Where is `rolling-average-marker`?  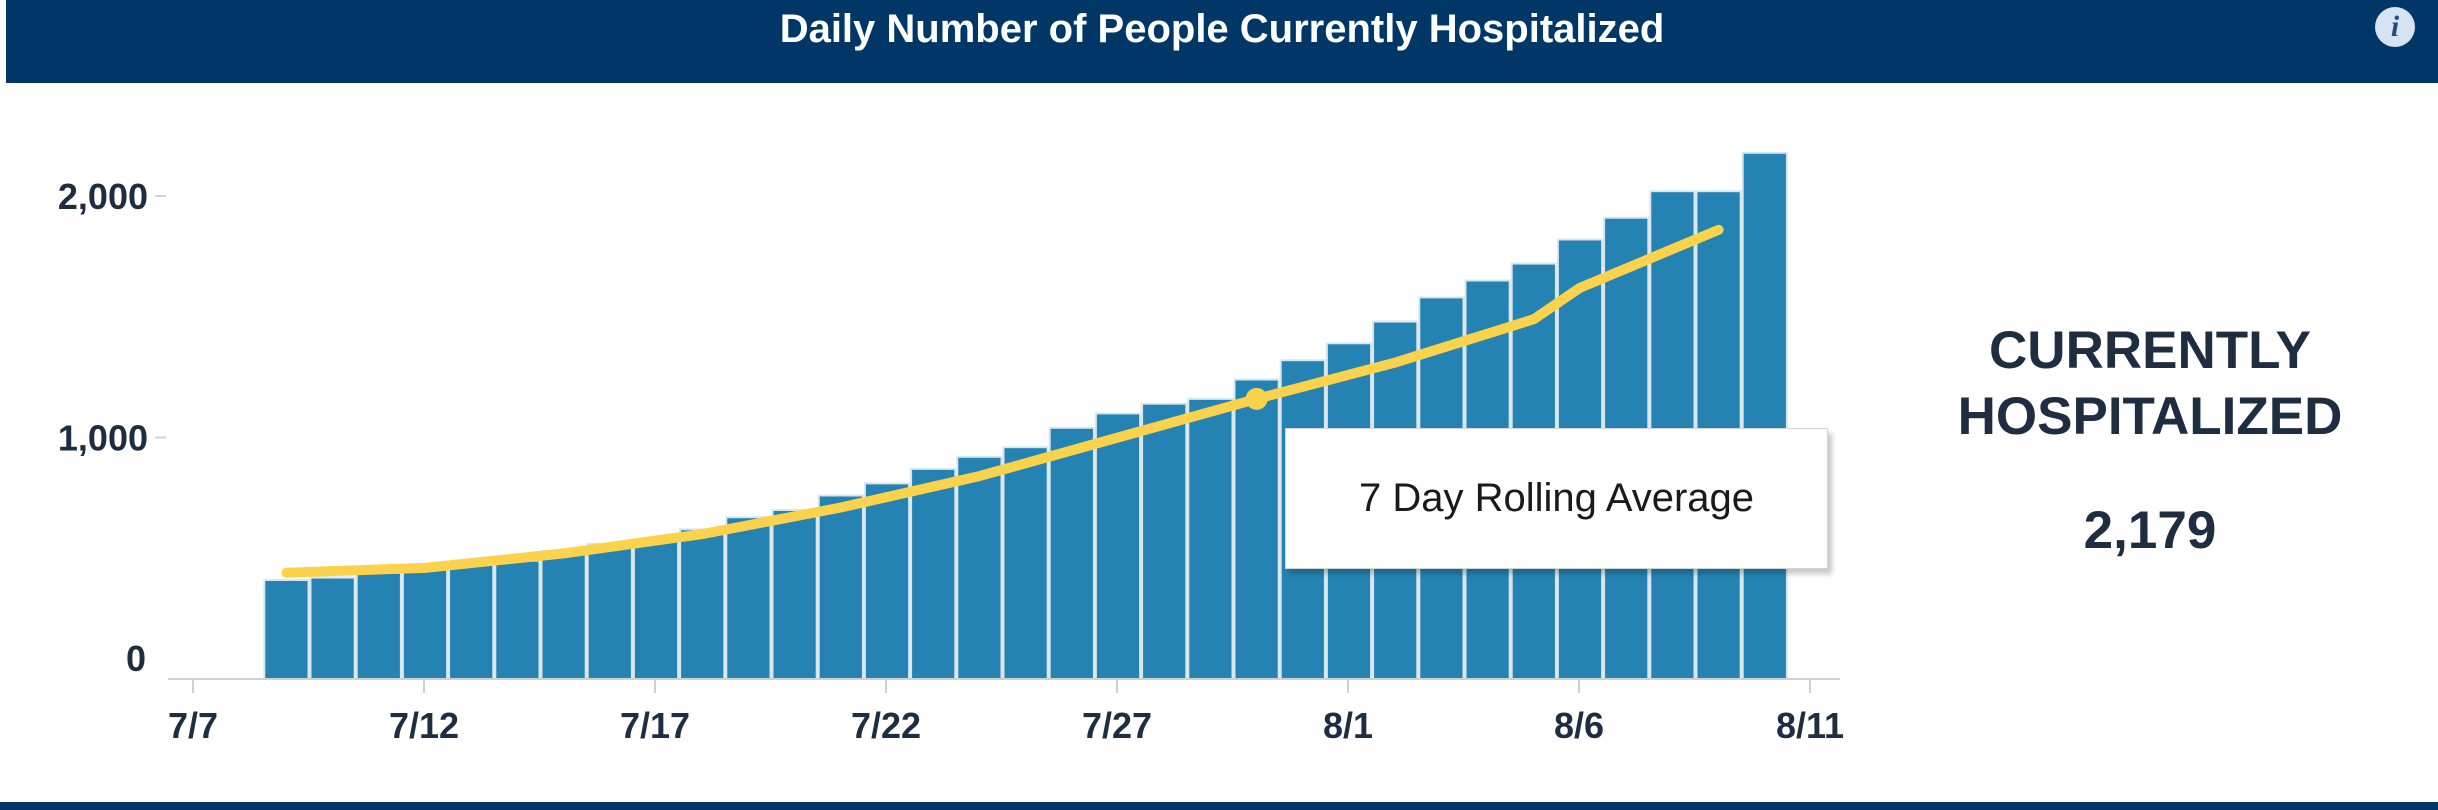
rolling-average-marker is located at coordinates (1256, 398).